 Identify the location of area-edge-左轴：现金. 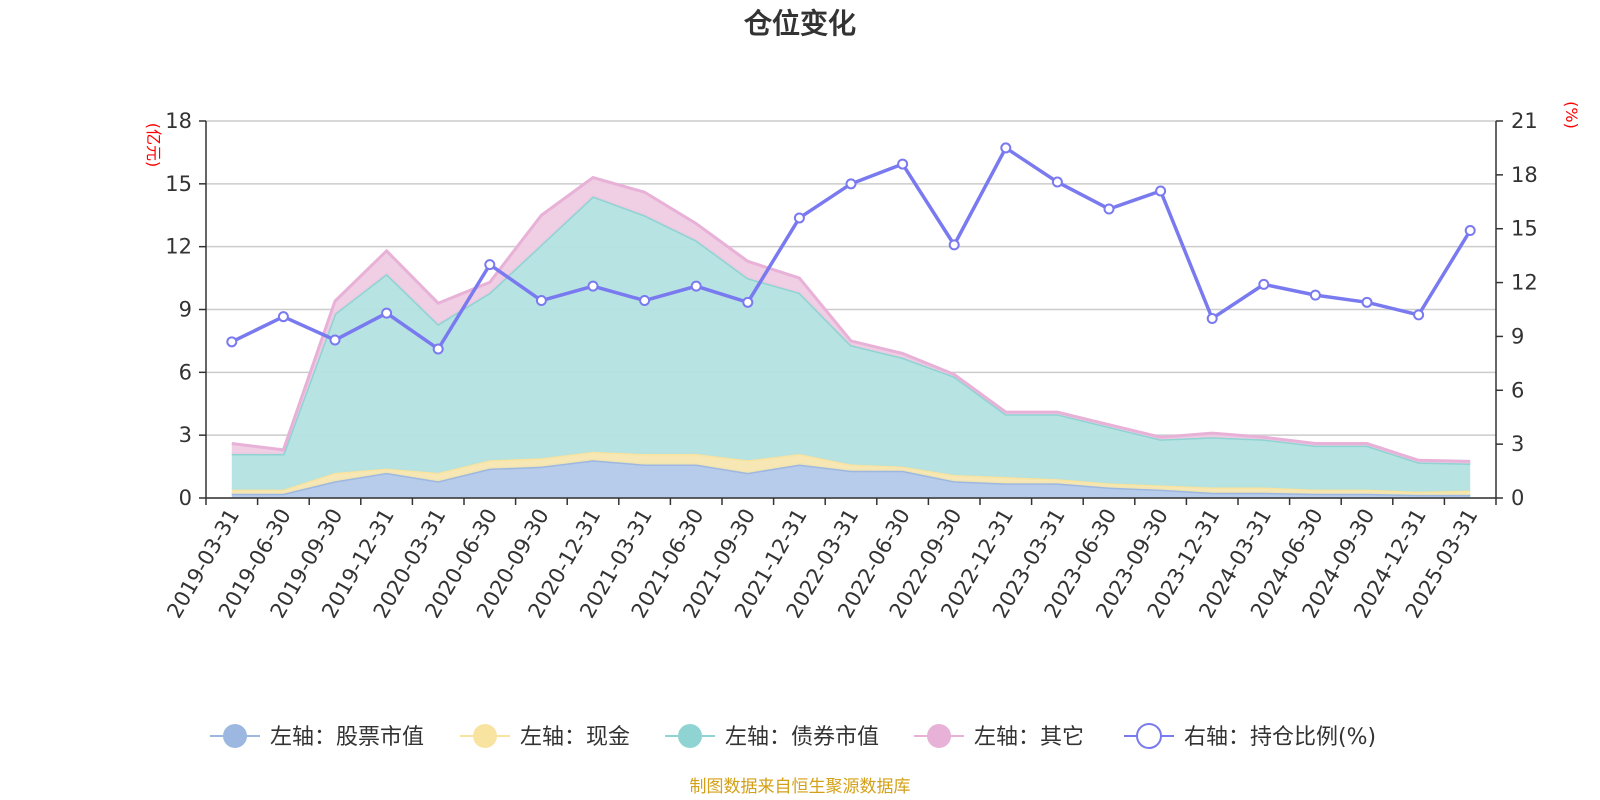
(851, 472).